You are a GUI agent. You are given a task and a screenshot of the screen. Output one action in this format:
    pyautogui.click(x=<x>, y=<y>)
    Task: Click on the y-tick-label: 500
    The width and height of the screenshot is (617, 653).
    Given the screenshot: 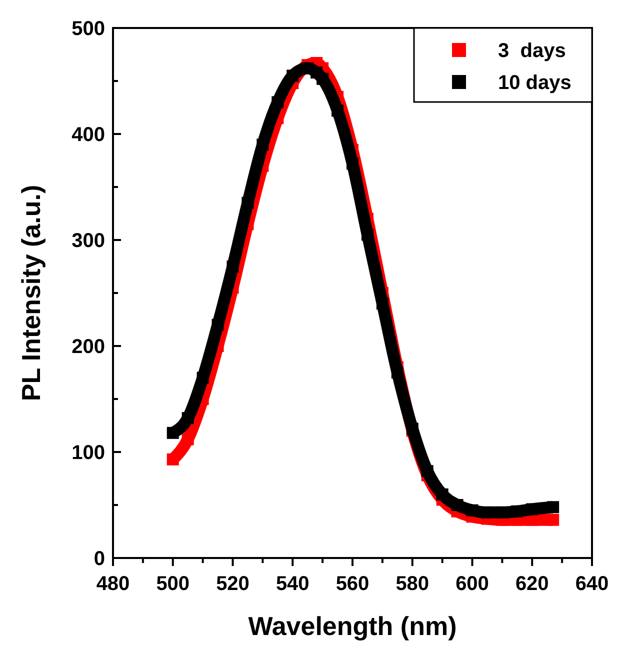 What is the action you would take?
    pyautogui.click(x=88, y=29)
    